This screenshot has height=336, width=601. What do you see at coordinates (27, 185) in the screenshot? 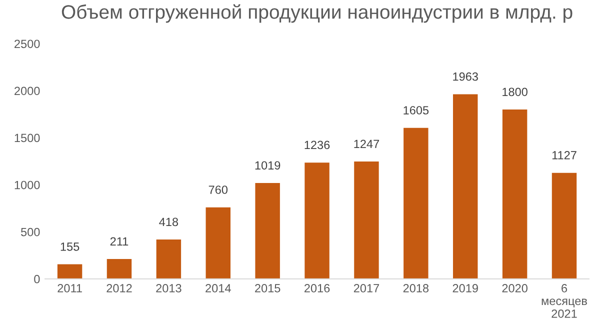
I see `y-tick-label: 1000` at bounding box center [27, 185].